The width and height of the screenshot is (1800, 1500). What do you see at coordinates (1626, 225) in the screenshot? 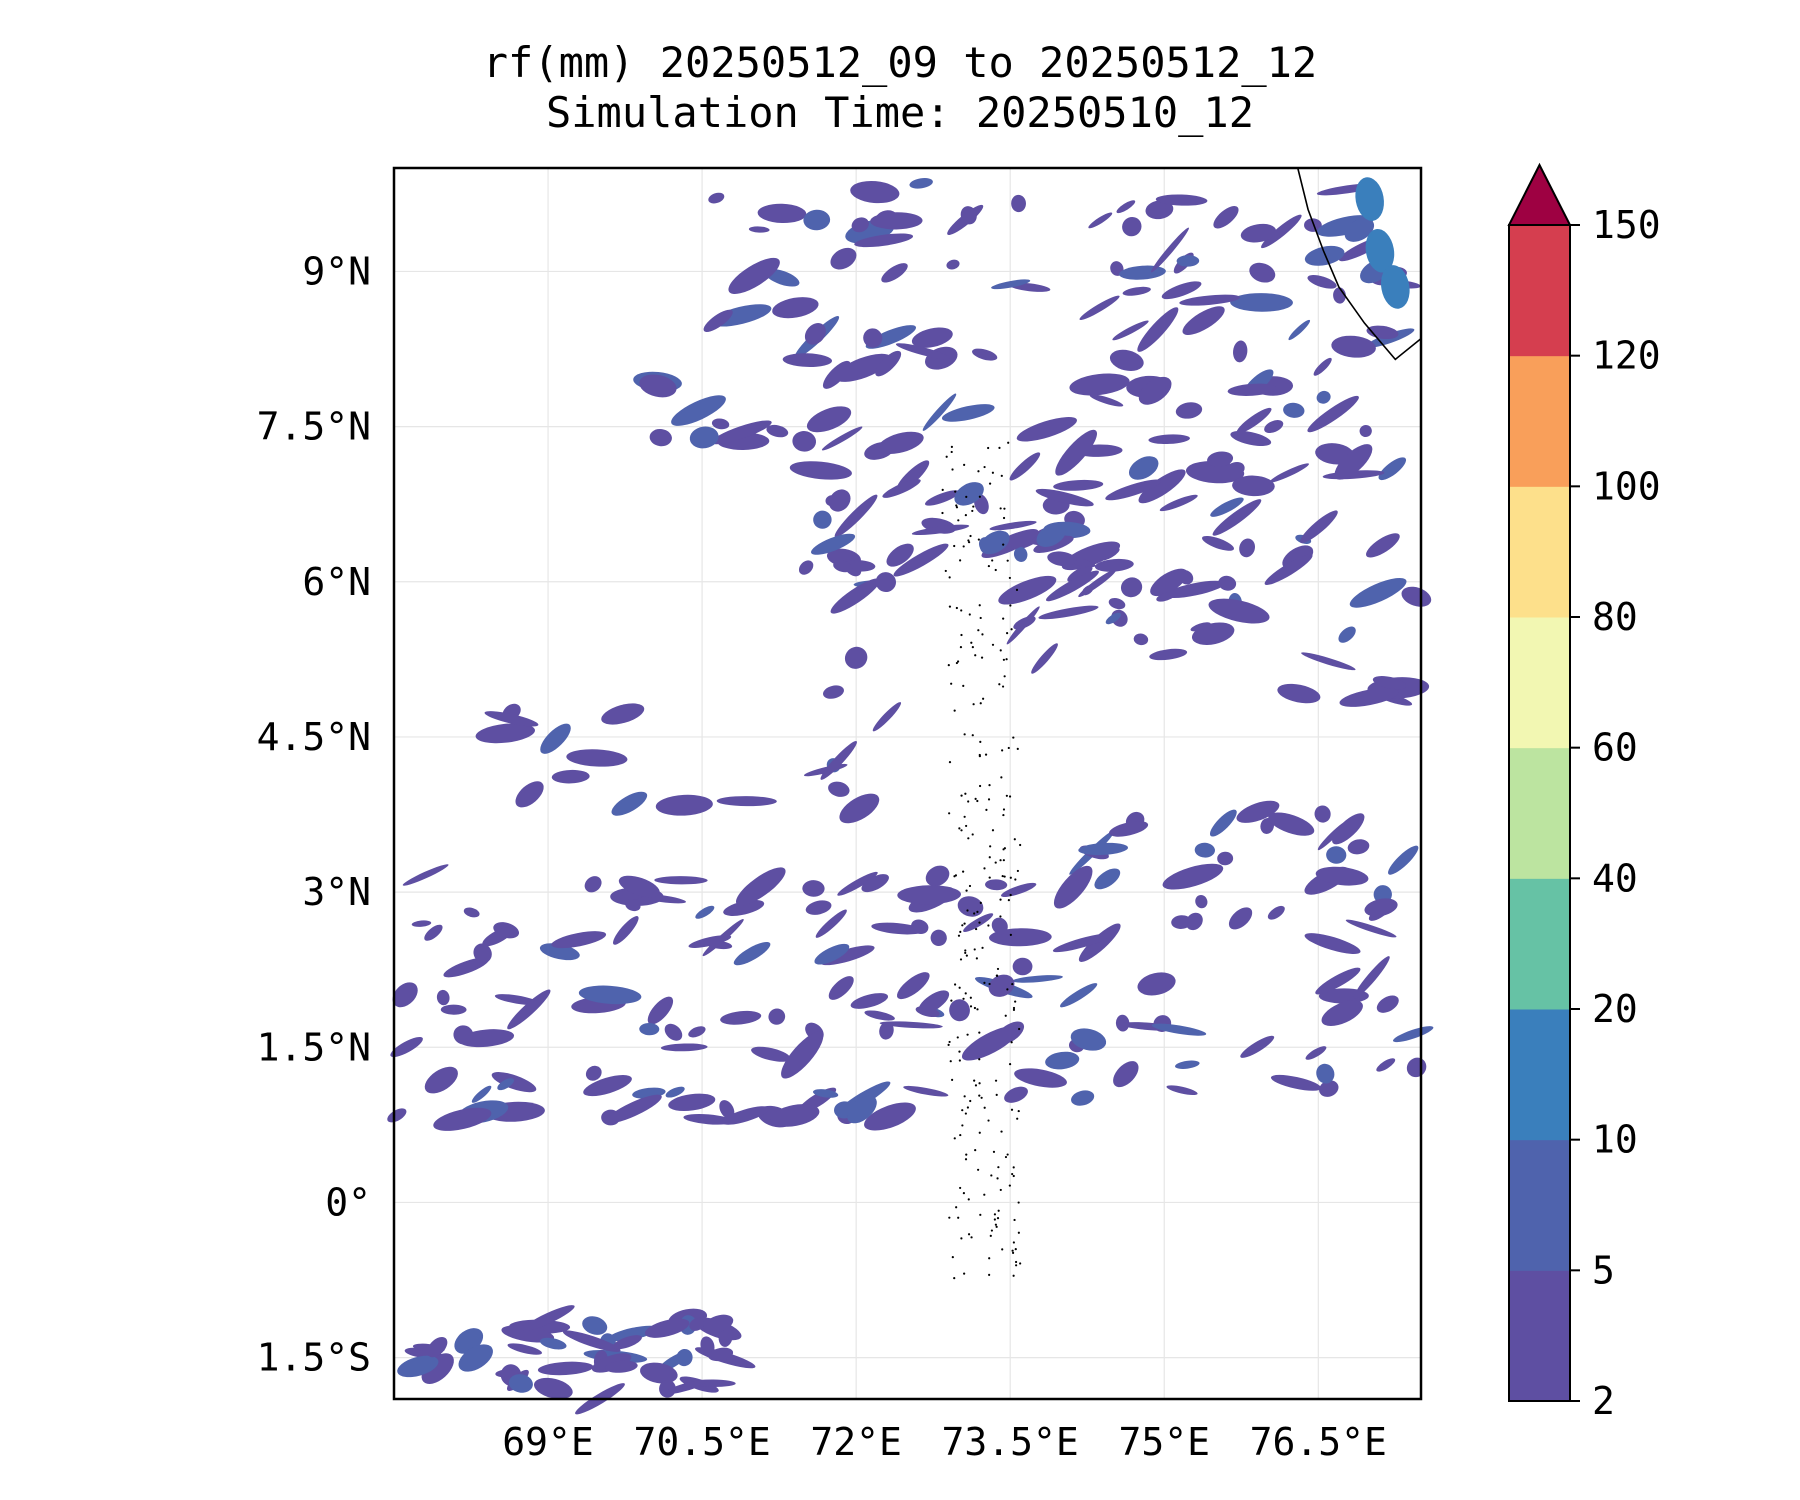
I see `colorbar-tick-label: 150` at bounding box center [1626, 225].